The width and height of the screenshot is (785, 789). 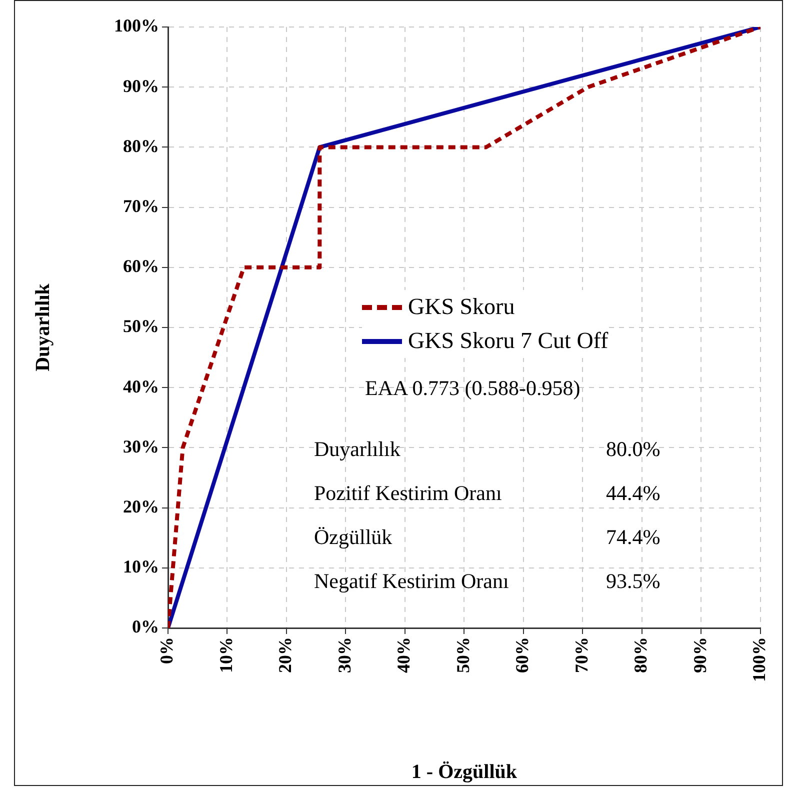 I want to click on y-tick-label: 50%, so click(x=141, y=326).